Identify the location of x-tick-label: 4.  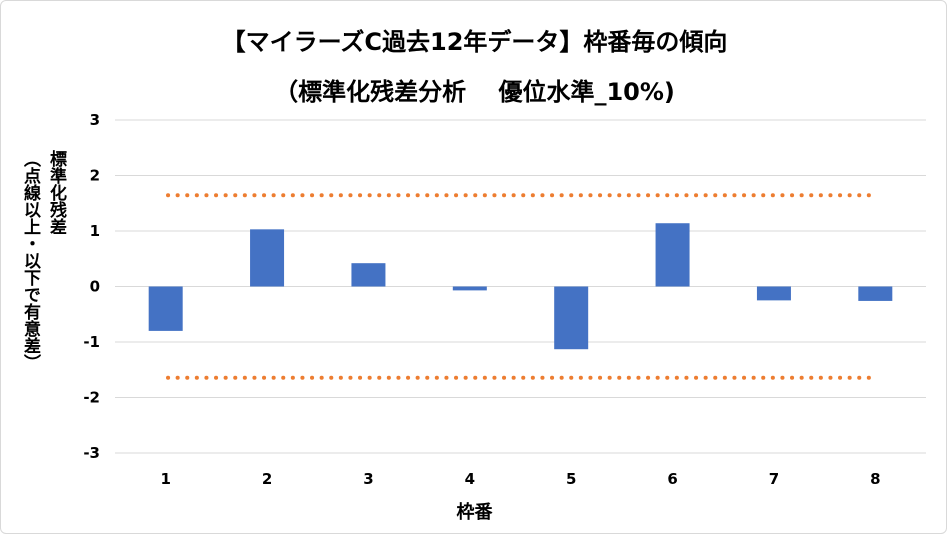
(470, 479).